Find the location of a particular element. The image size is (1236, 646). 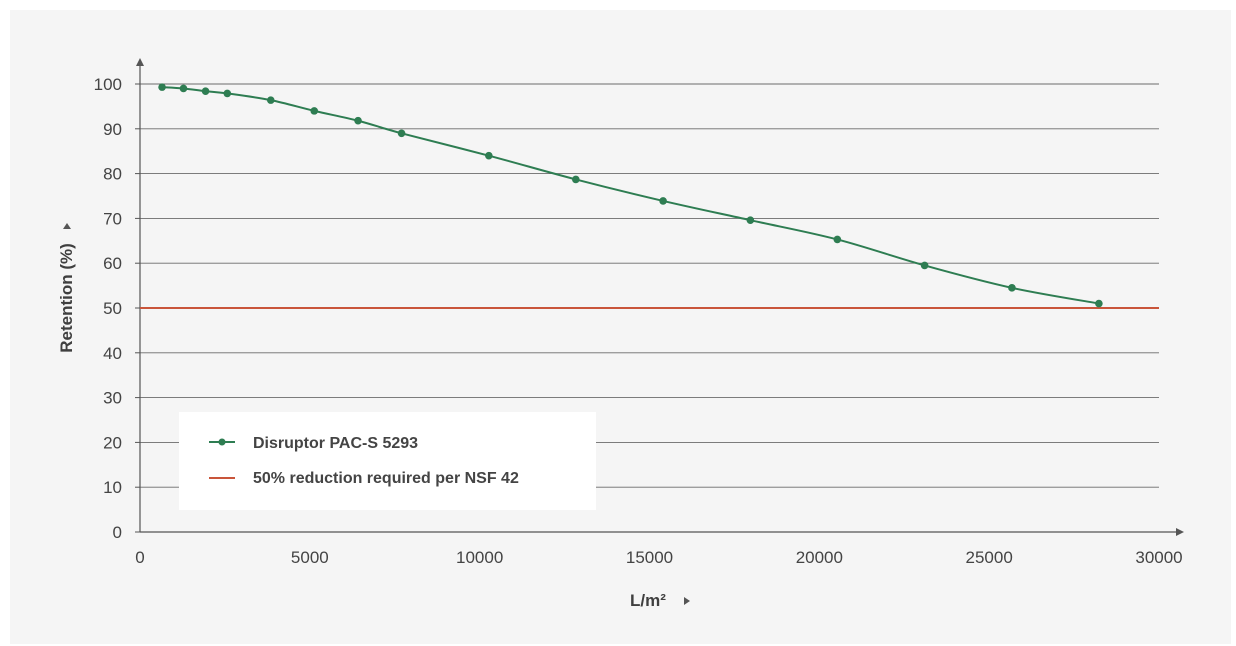

x-tick-label: 10000 is located at coordinates (479, 557).